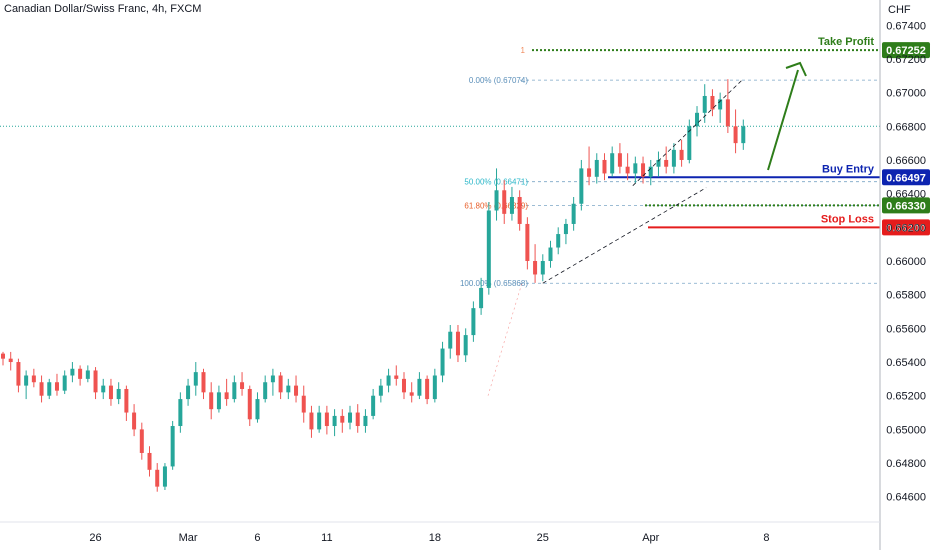 This screenshot has height=555, width=932. I want to click on fib-label: 0.00% (0.67074), so click(498, 80).